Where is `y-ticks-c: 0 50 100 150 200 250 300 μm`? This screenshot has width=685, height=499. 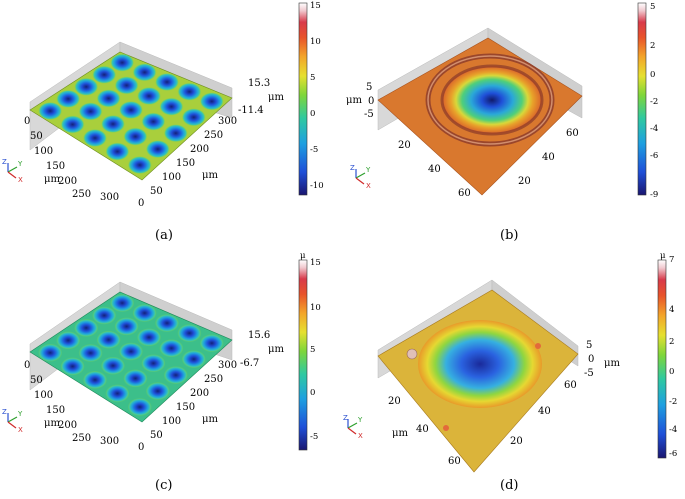
y-ticks-c: 0 50 100 150 200 250 300 μm is located at coordinates (187, 406).